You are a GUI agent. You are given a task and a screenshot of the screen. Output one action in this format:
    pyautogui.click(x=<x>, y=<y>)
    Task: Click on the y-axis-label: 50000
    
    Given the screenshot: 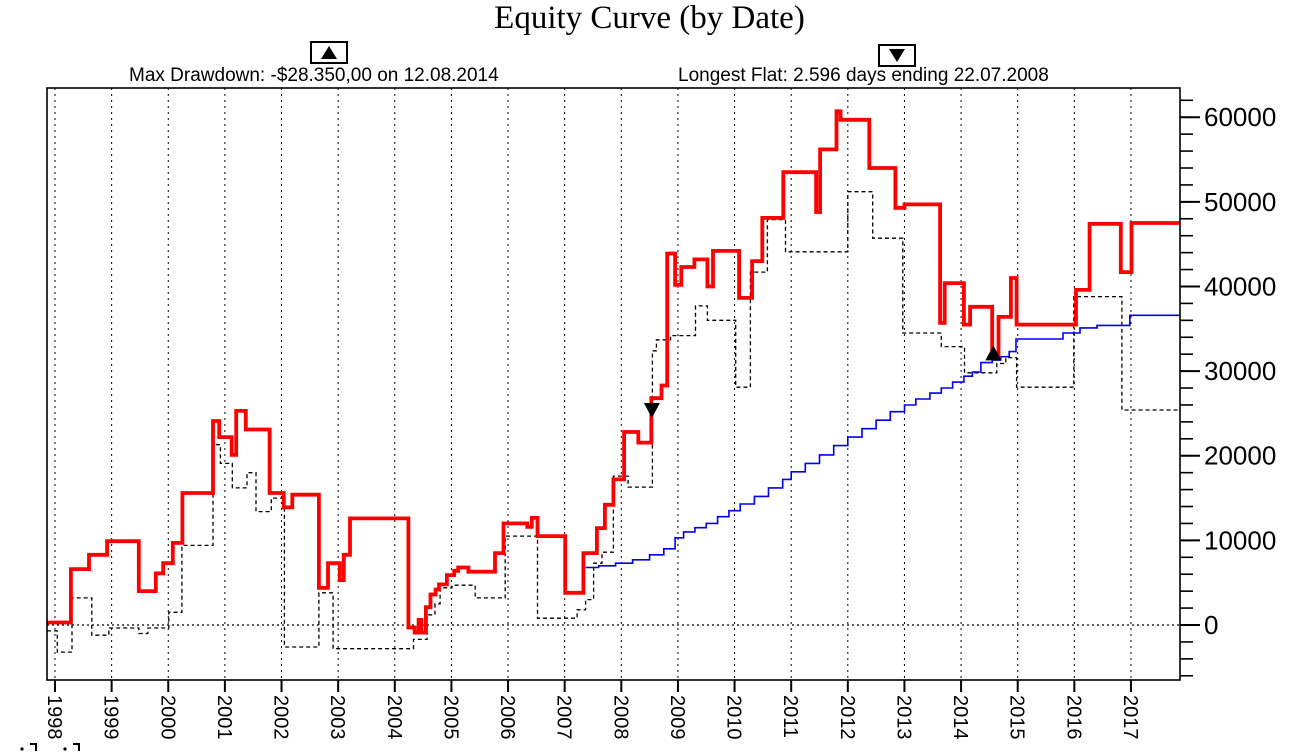 What is the action you would take?
    pyautogui.click(x=1240, y=202)
    